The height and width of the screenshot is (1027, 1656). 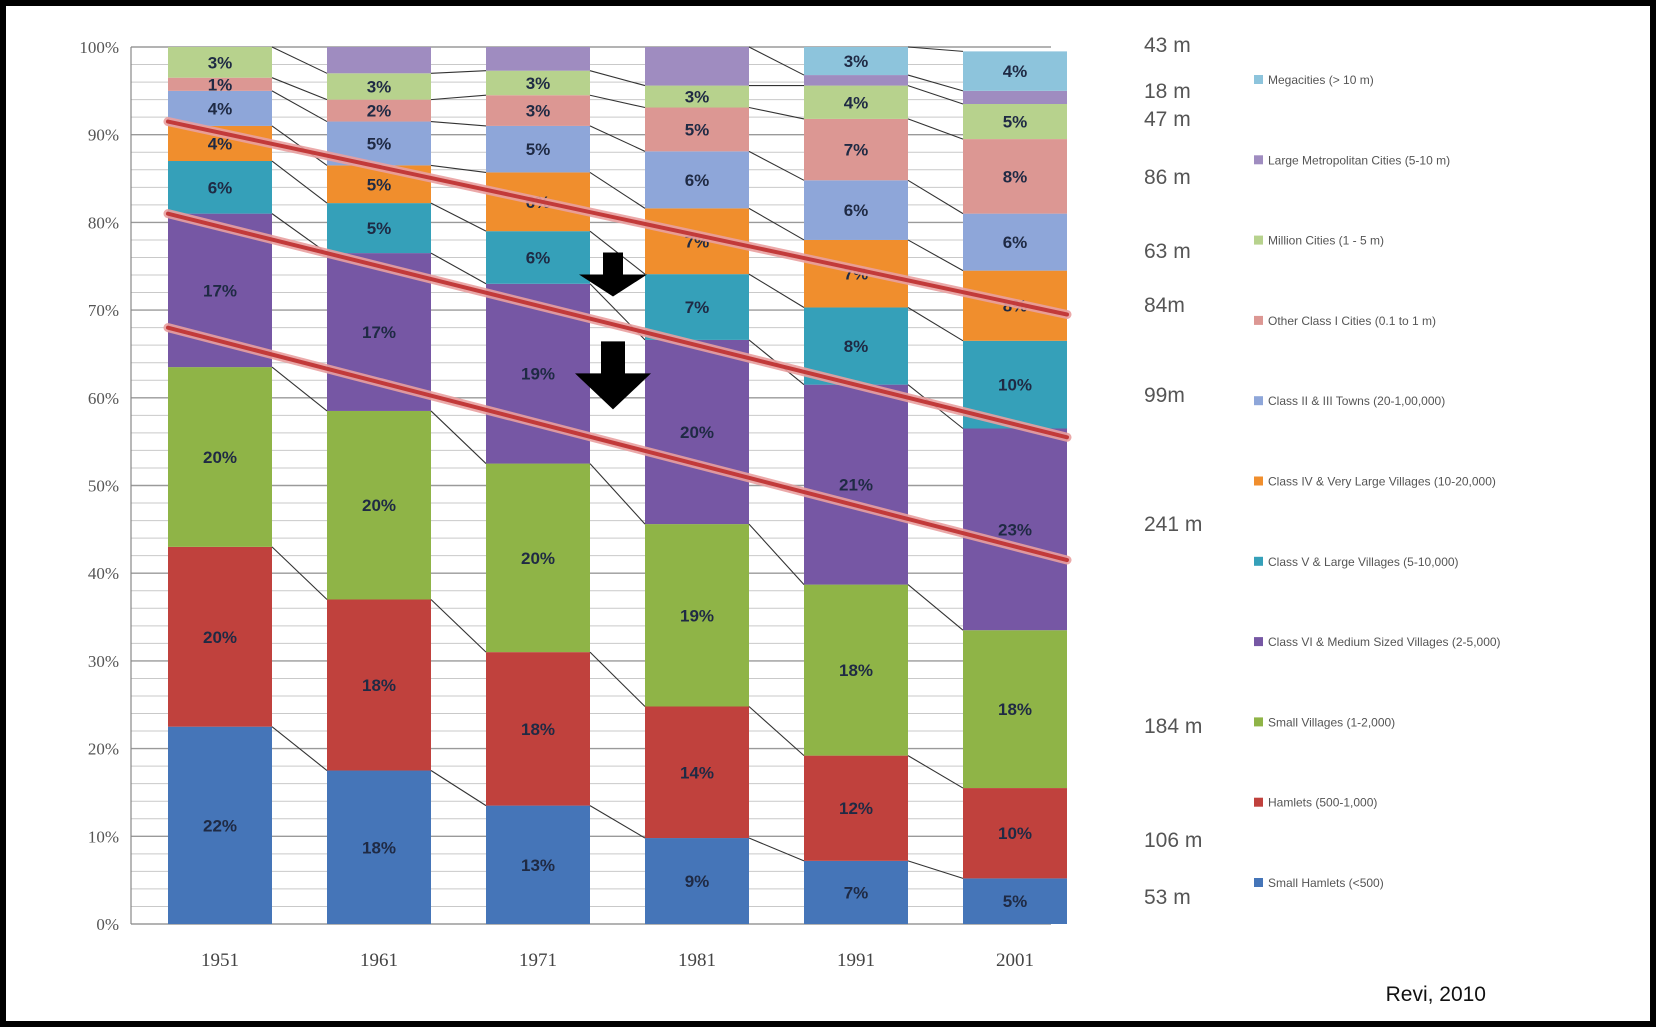 What do you see at coordinates (1167, 251) in the screenshot?
I see `population-label: 63 m` at bounding box center [1167, 251].